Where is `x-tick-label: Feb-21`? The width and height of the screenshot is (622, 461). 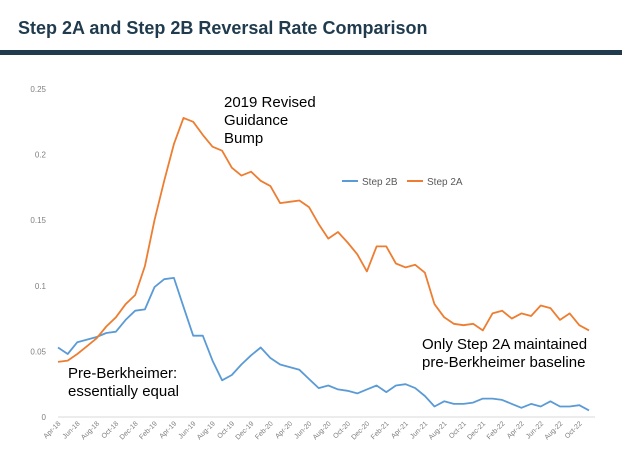 x-tick-label: Feb-21 is located at coordinates (380, 430).